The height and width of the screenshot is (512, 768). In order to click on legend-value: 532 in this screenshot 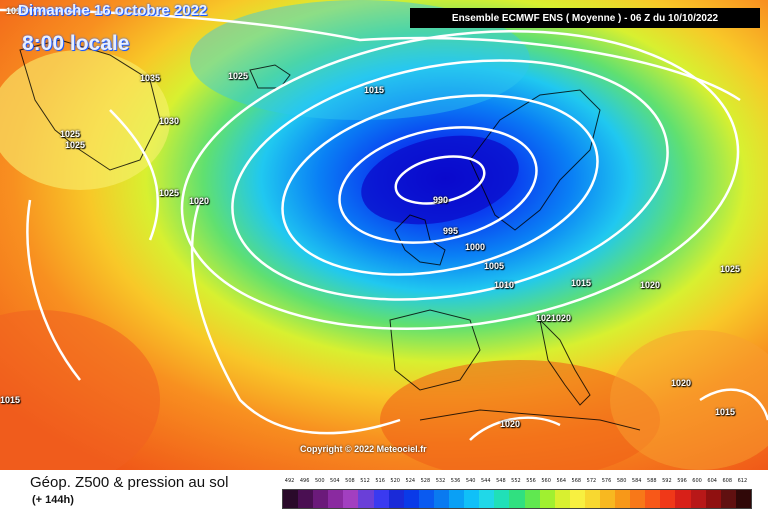, I will do `click(440, 481)`.